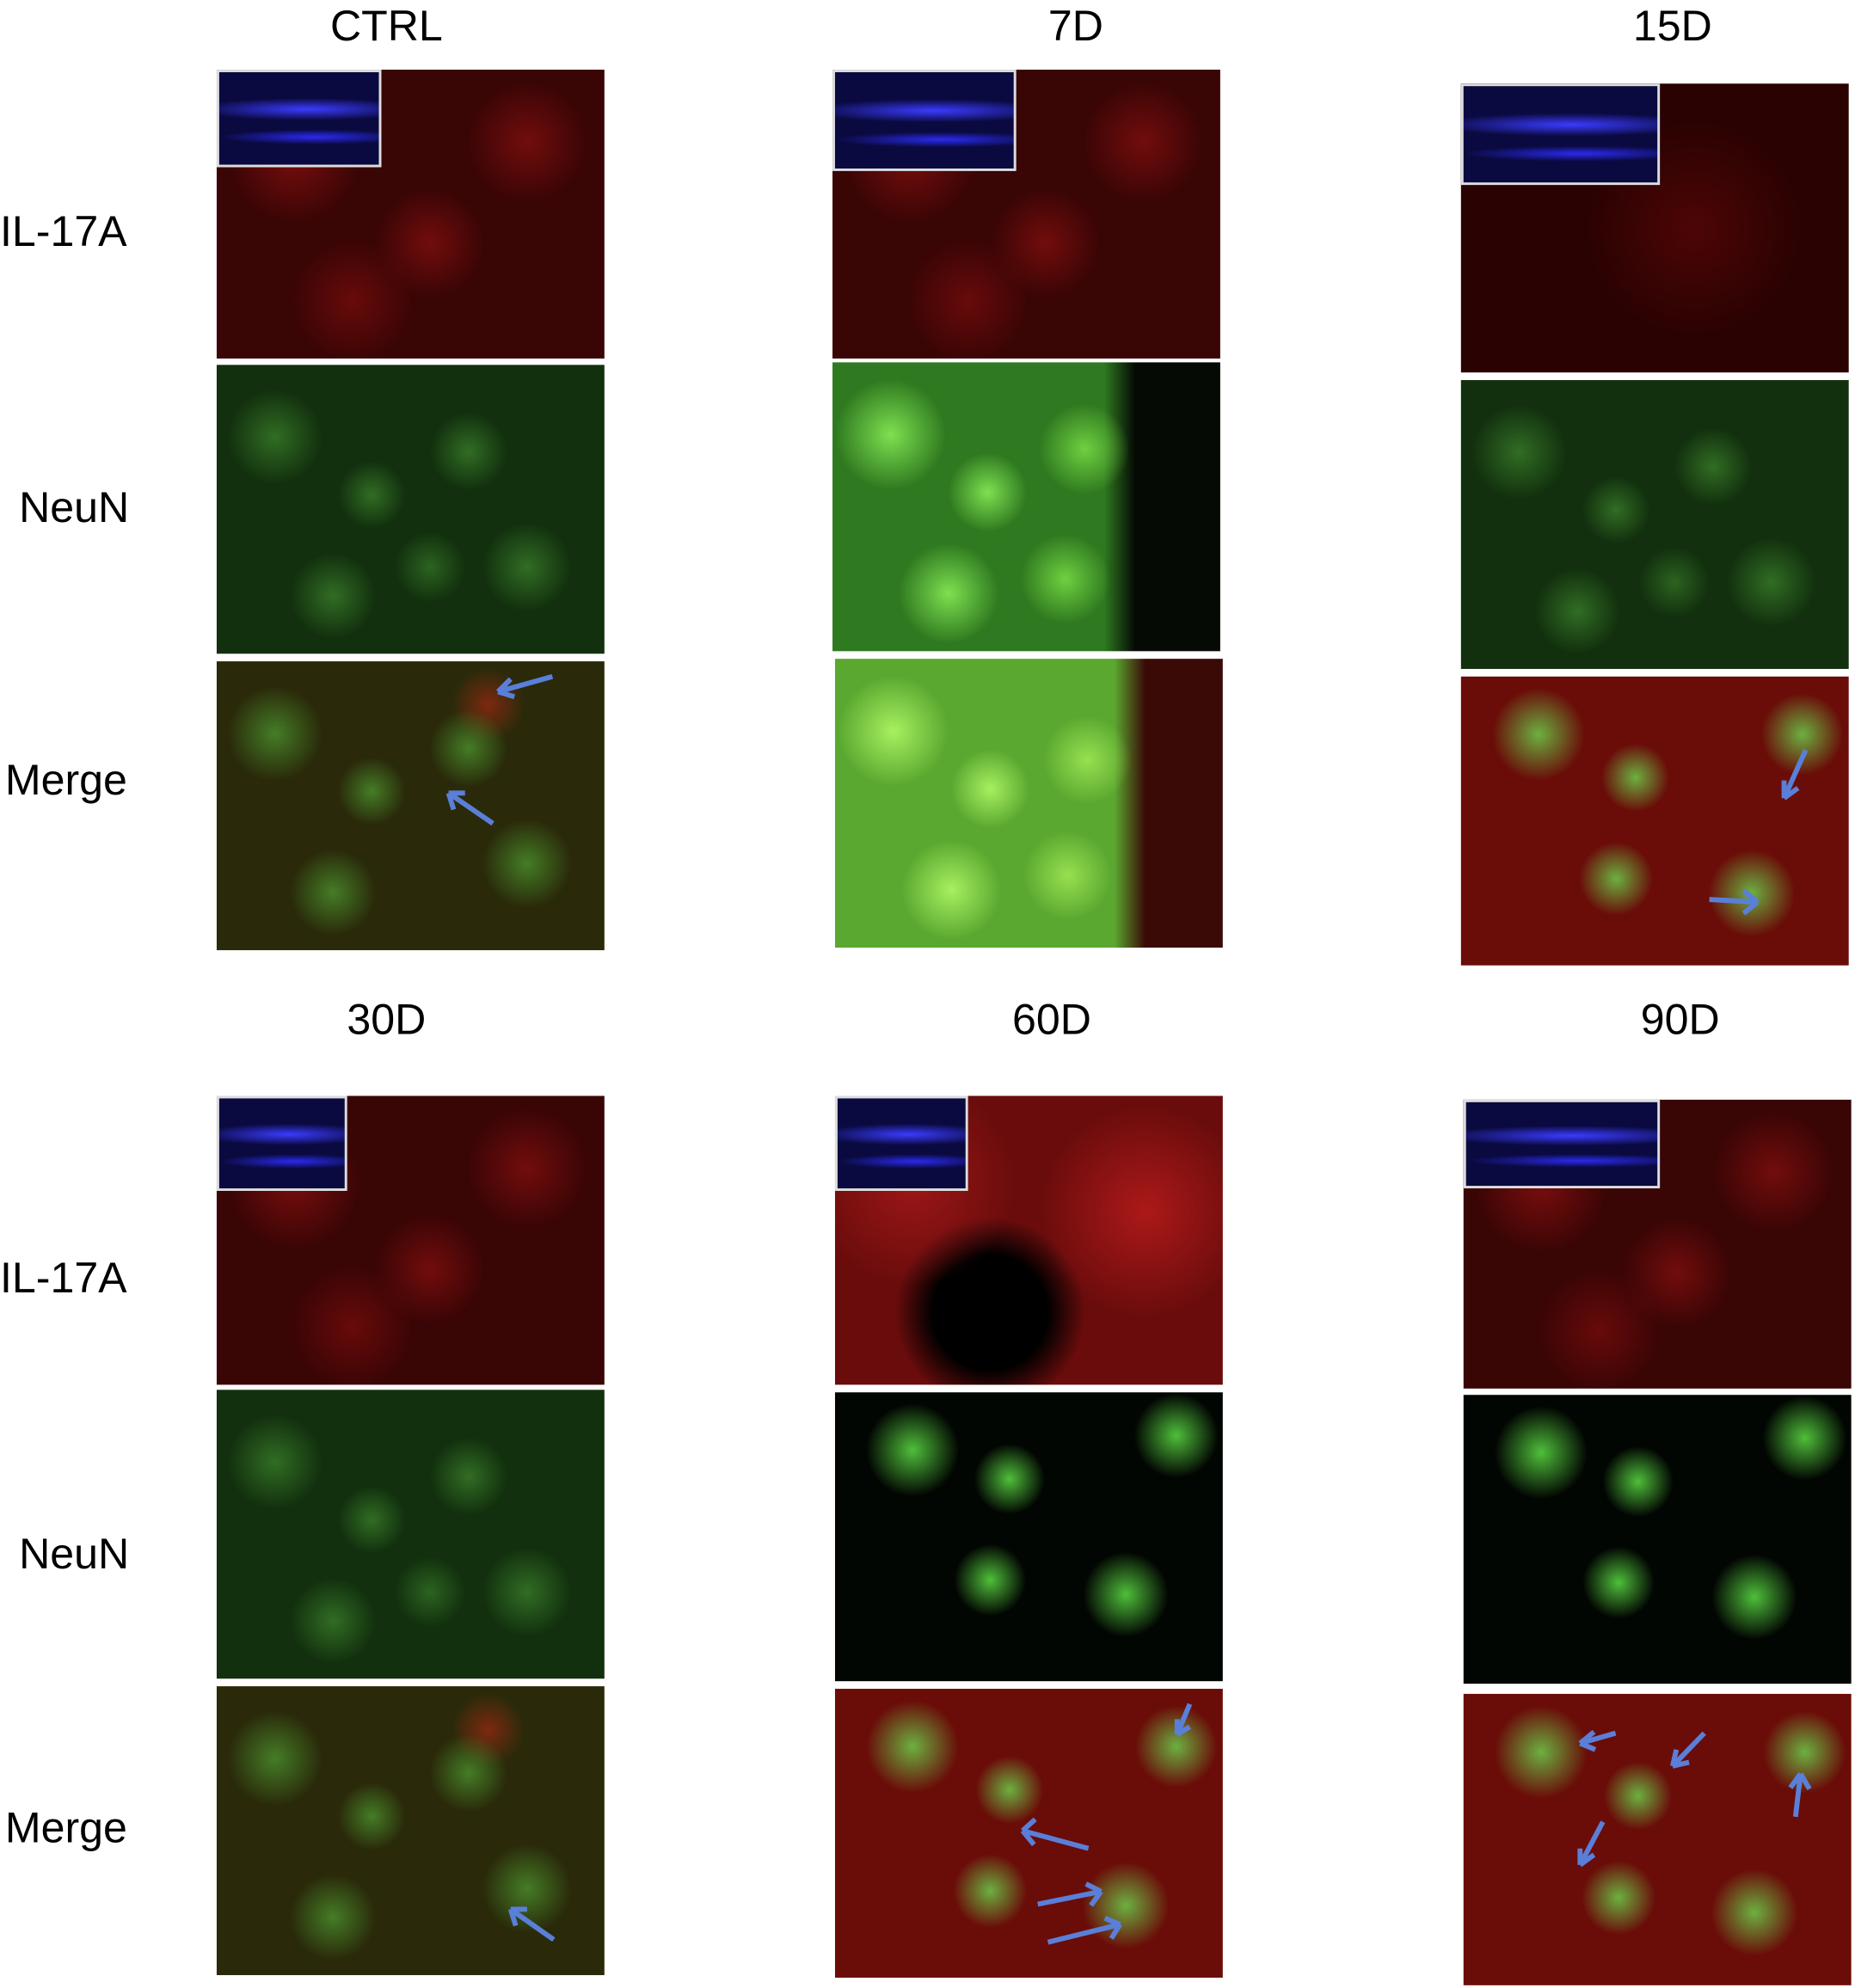 This screenshot has width=1855, height=1988. I want to click on micrograph-30d-il17a, so click(410, 1240).